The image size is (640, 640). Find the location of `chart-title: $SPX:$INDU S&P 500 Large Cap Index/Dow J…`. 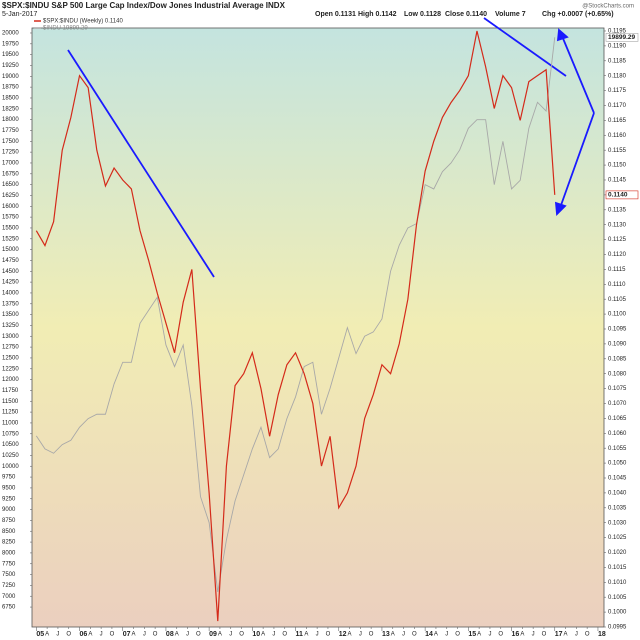

chart-title: $SPX:$INDU S&P 500 Large Cap Index/Dow J… is located at coordinates (144, 5).